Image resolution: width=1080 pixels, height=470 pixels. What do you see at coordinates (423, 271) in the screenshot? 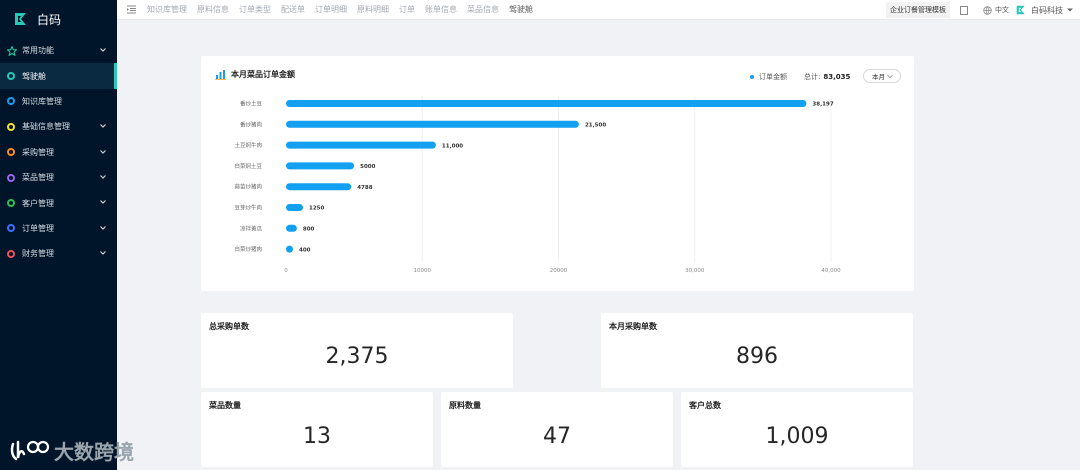
I see `x-tick-label: 10000` at bounding box center [423, 271].